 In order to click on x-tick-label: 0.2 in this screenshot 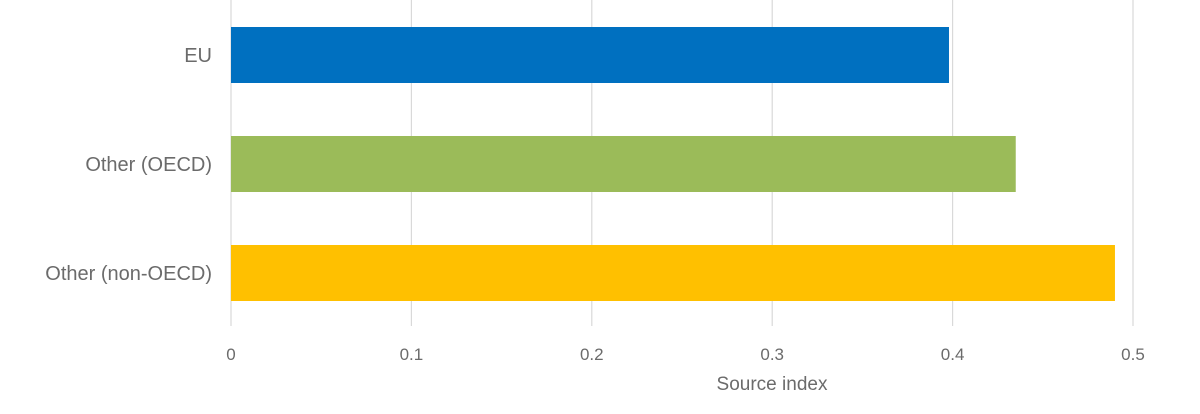, I will do `click(592, 354)`.